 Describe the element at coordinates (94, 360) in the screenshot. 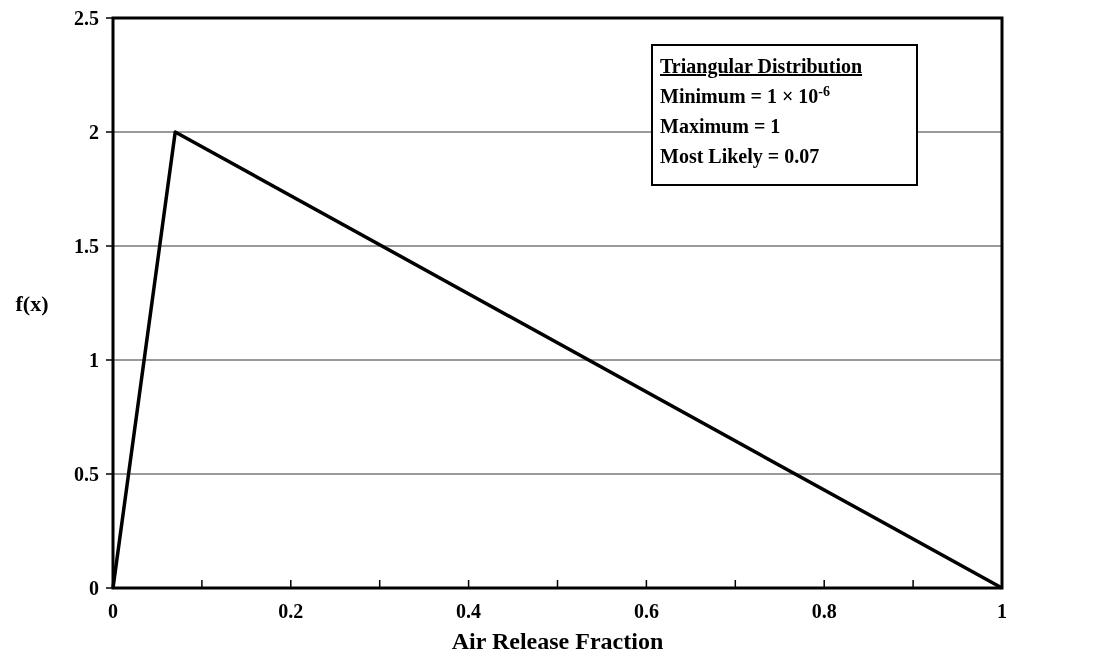

I see `y-tick-label: 1` at that location.